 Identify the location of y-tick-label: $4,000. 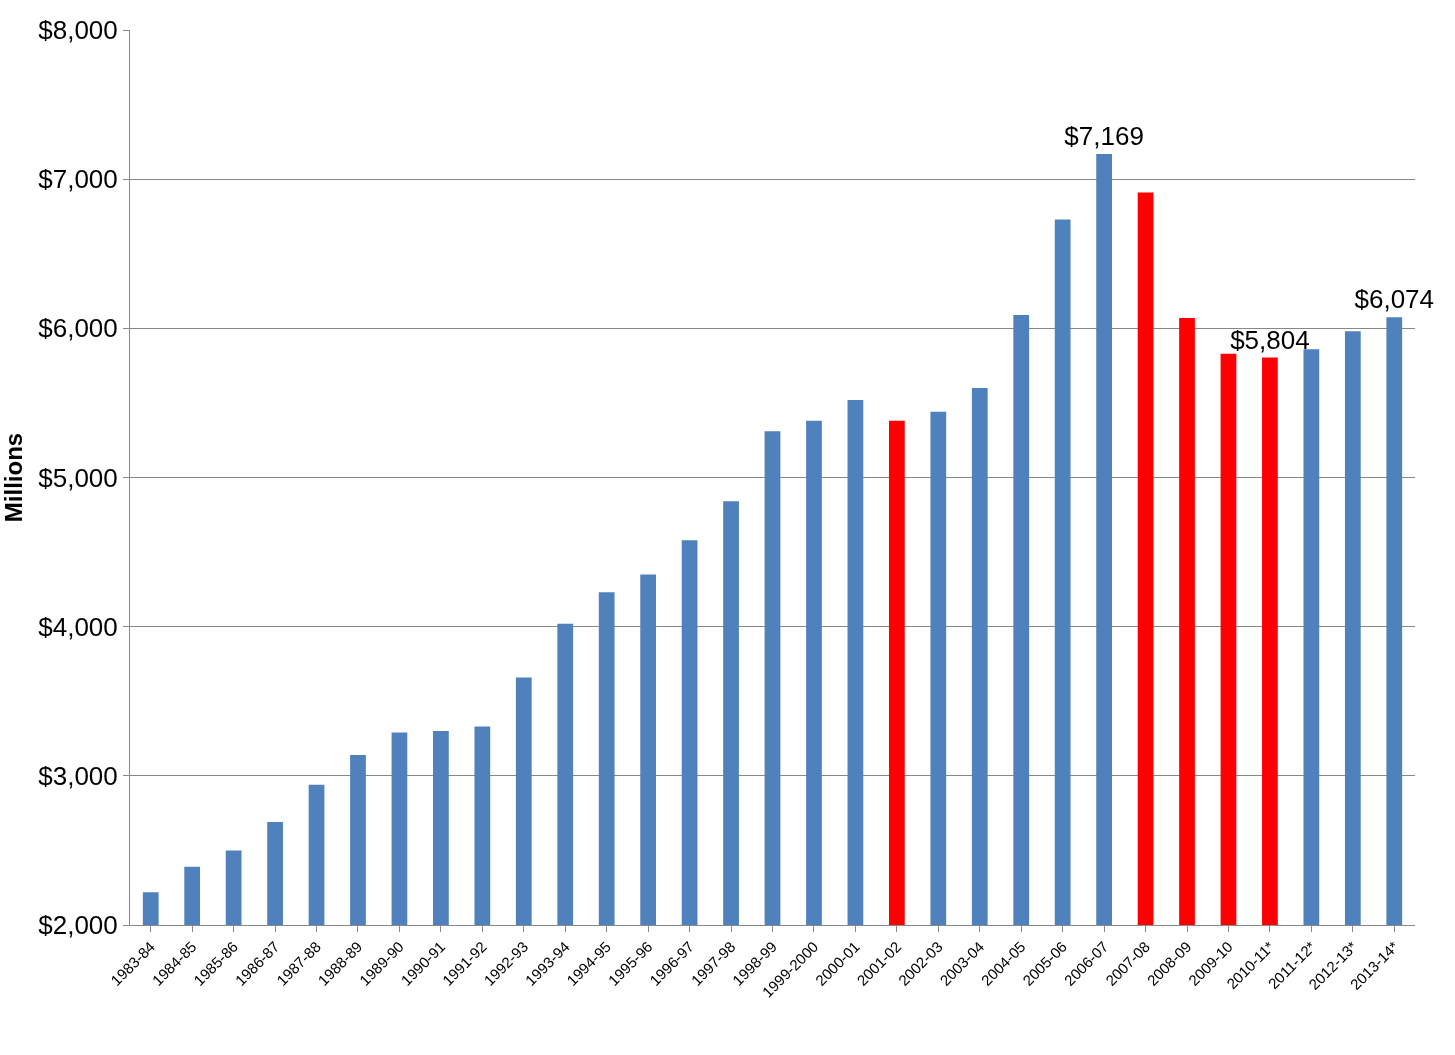
(78, 626).